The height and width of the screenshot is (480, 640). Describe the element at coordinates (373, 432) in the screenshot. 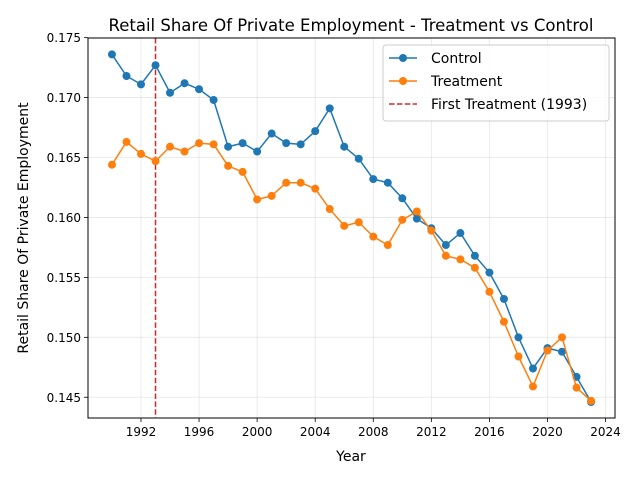

I see `x-tick-label: 2008` at that location.